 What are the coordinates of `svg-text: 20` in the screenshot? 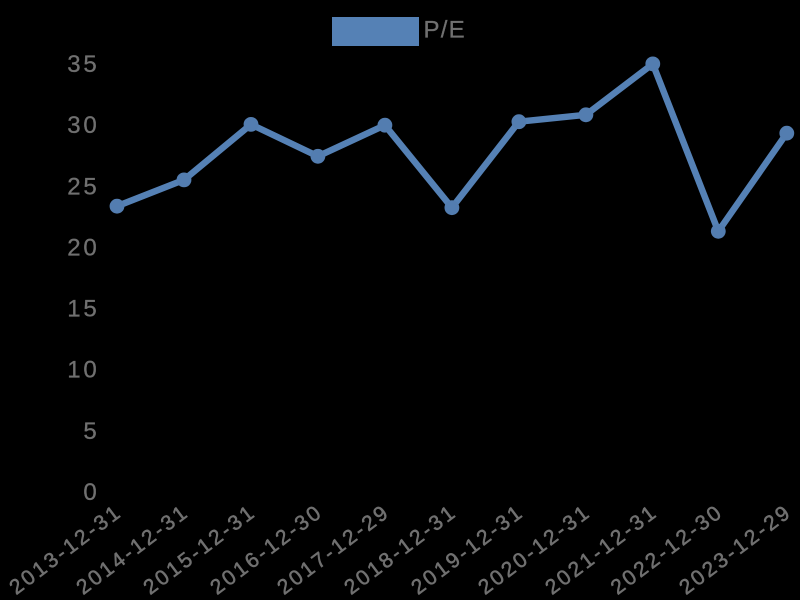 It's located at (83, 247).